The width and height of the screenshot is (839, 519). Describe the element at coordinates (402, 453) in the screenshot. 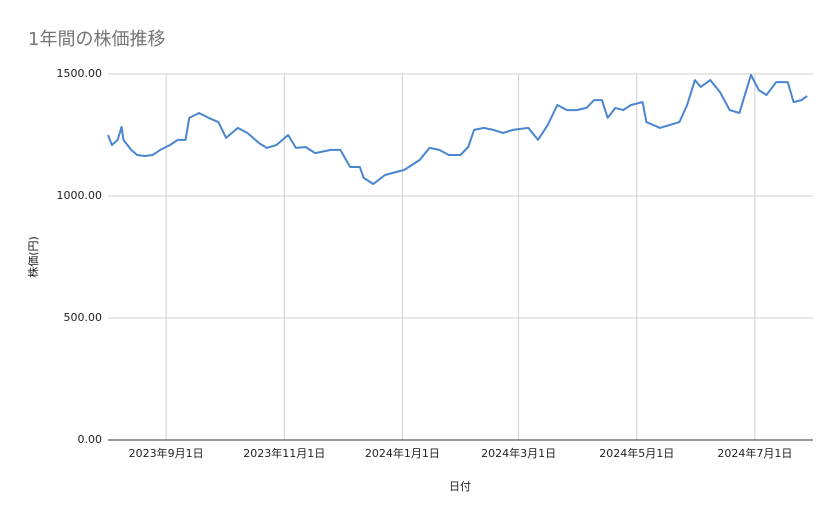

I see `x-tick-label: 2024年1月1日` at that location.